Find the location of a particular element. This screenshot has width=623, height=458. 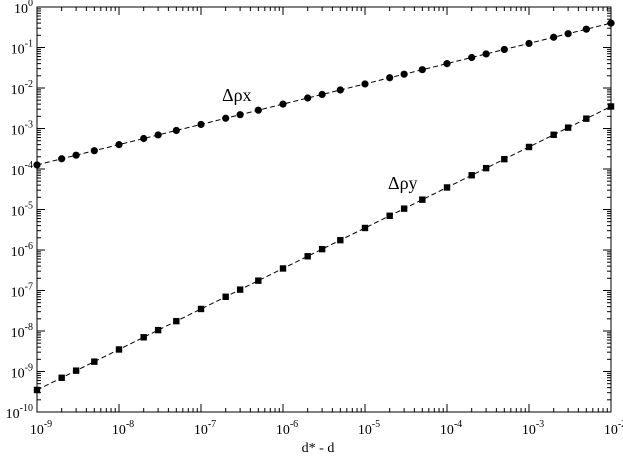

x-tick-label: 10⁻⁷ is located at coordinates (205, 428).